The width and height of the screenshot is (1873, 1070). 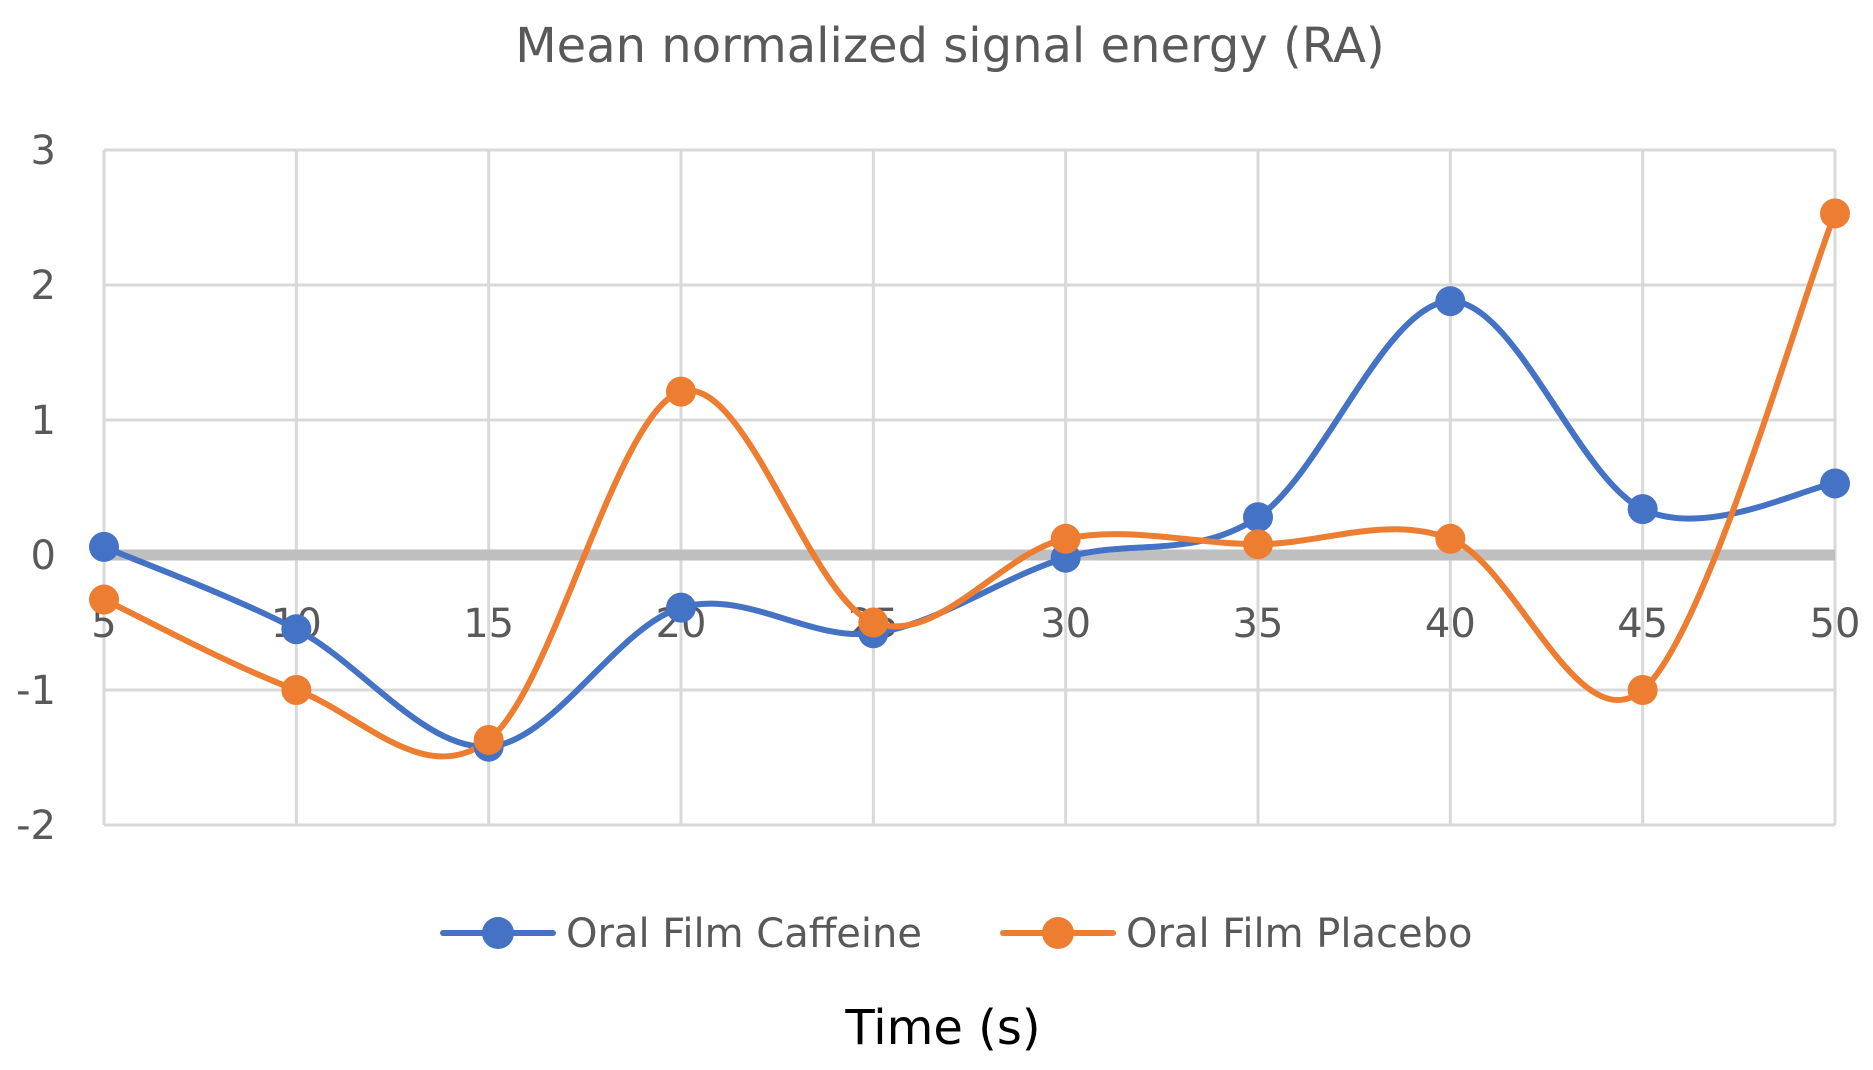 What do you see at coordinates (1450, 624) in the screenshot?
I see `x-tick-label: 40` at bounding box center [1450, 624].